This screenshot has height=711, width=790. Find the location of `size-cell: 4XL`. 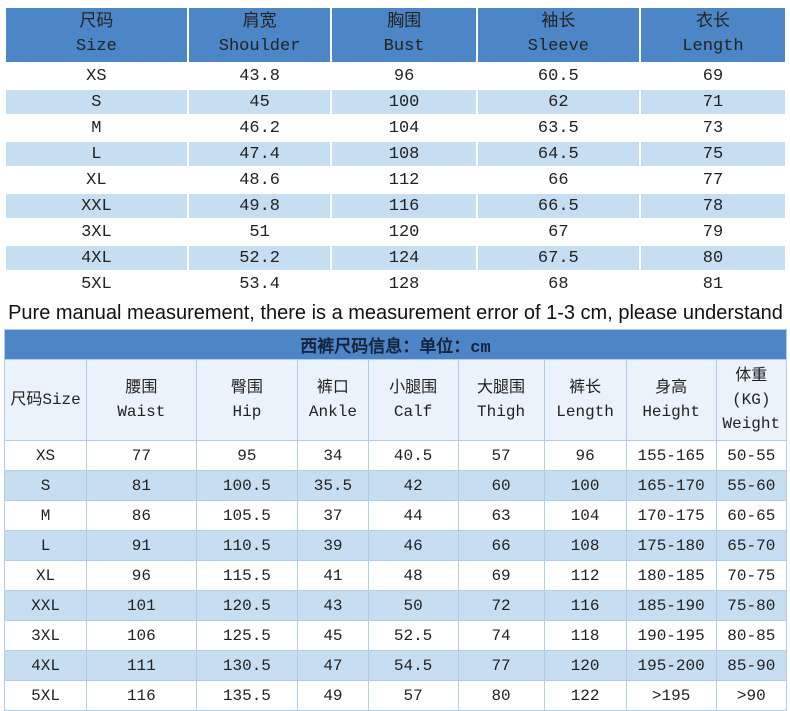

size-cell: 4XL is located at coordinates (45, 665).